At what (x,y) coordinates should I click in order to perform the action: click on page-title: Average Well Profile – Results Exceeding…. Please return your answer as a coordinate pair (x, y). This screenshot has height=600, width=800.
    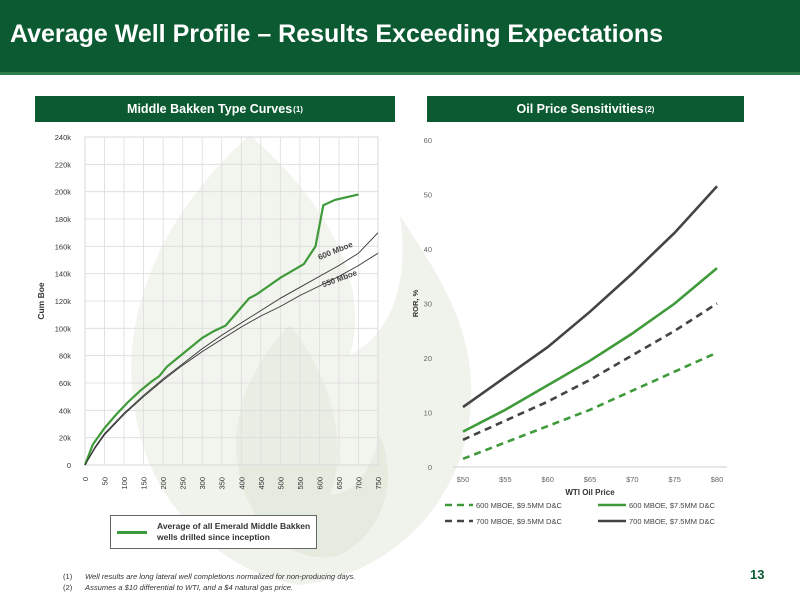
    Looking at the image, I should click on (337, 34).